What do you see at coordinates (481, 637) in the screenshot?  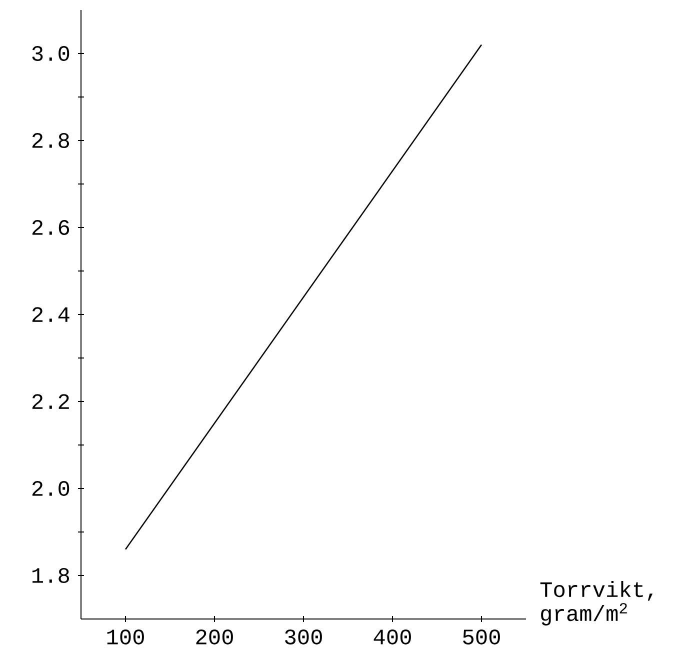 I see `x-tick-label: 500` at bounding box center [481, 637].